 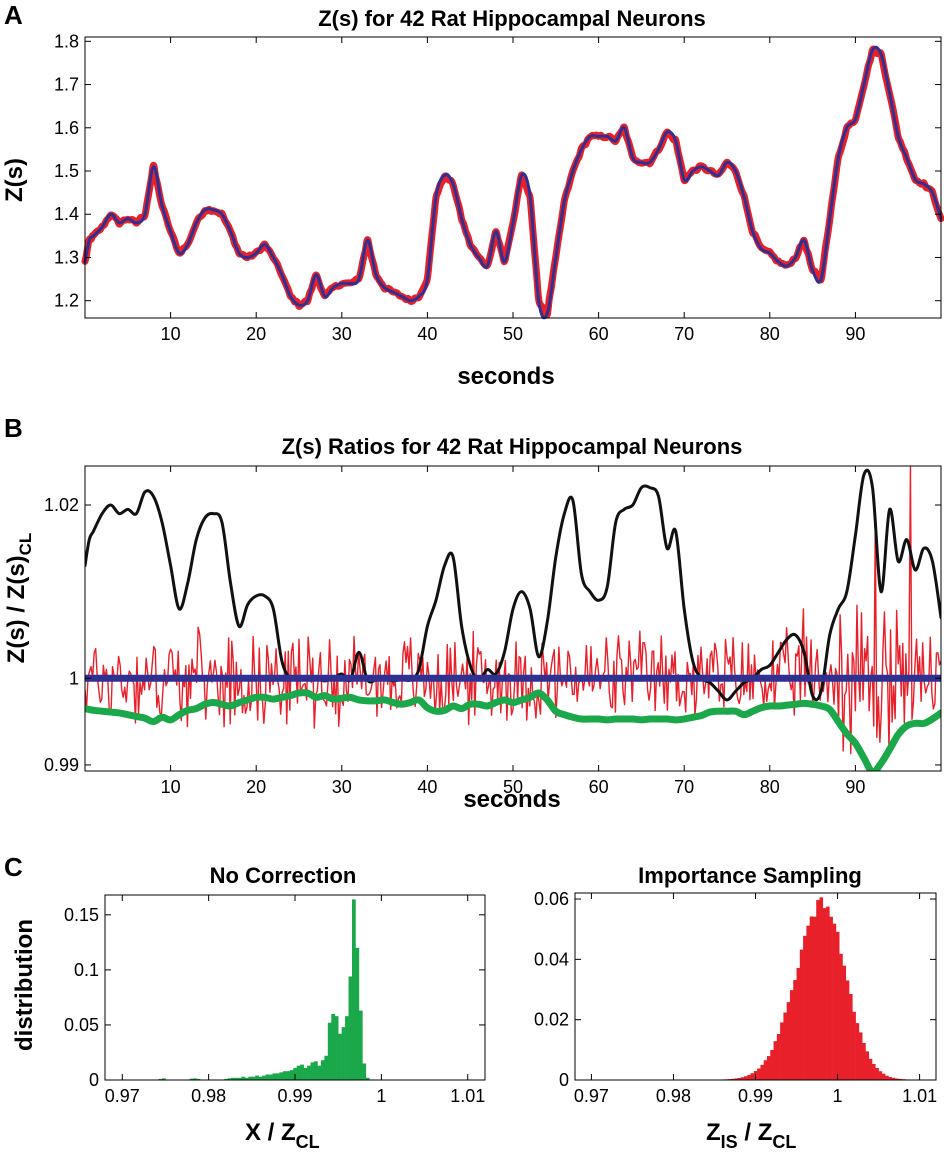 What do you see at coordinates (673, 1096) in the screenshot?
I see `x-tick-label: 0.98` at bounding box center [673, 1096].